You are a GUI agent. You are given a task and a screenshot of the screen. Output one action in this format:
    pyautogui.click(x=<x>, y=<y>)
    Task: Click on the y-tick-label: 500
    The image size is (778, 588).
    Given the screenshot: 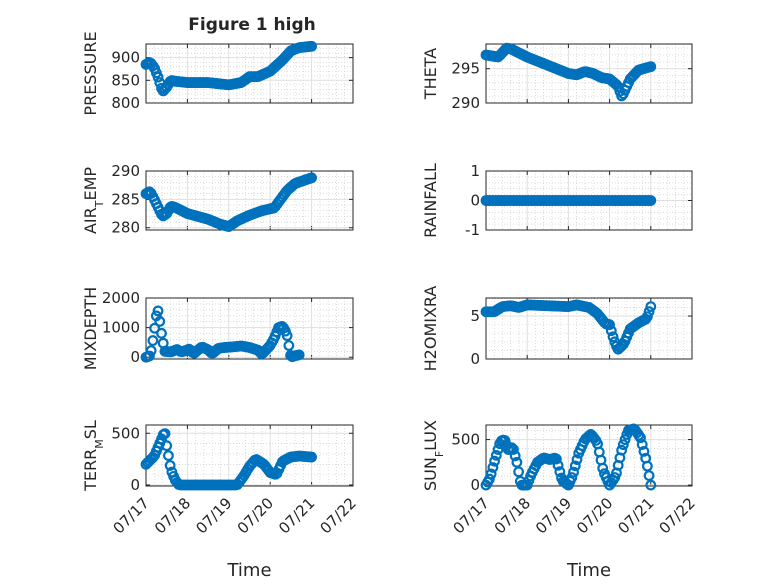 What is the action you would take?
    pyautogui.click(x=465, y=440)
    